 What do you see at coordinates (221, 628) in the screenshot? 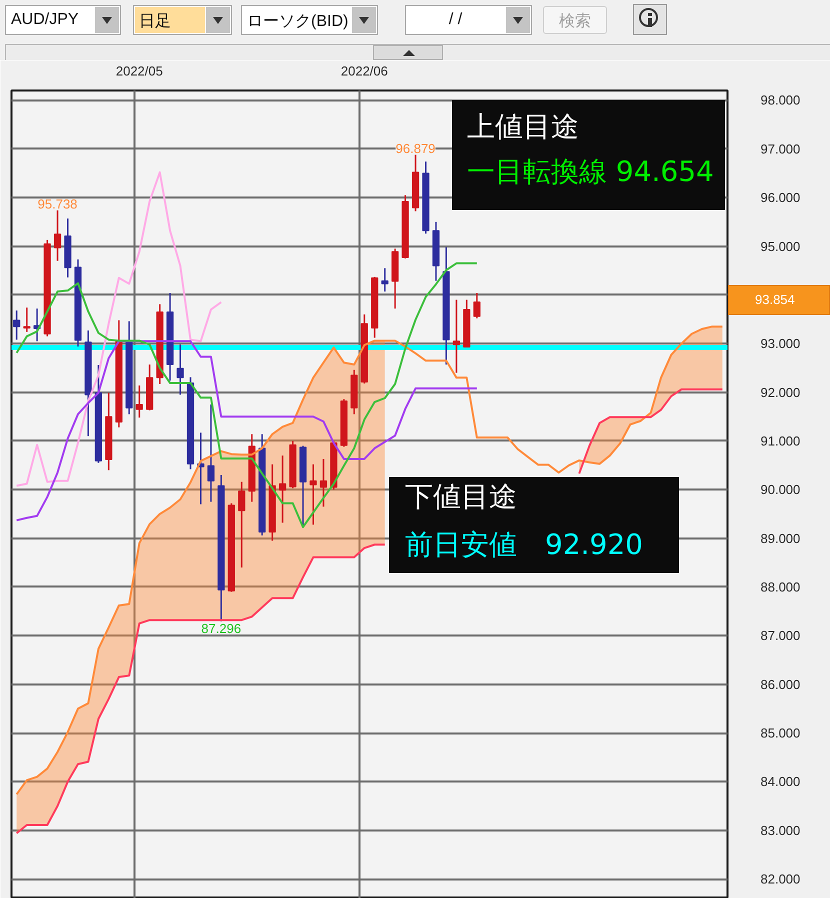
I see `annotation: 87.296` at bounding box center [221, 628].